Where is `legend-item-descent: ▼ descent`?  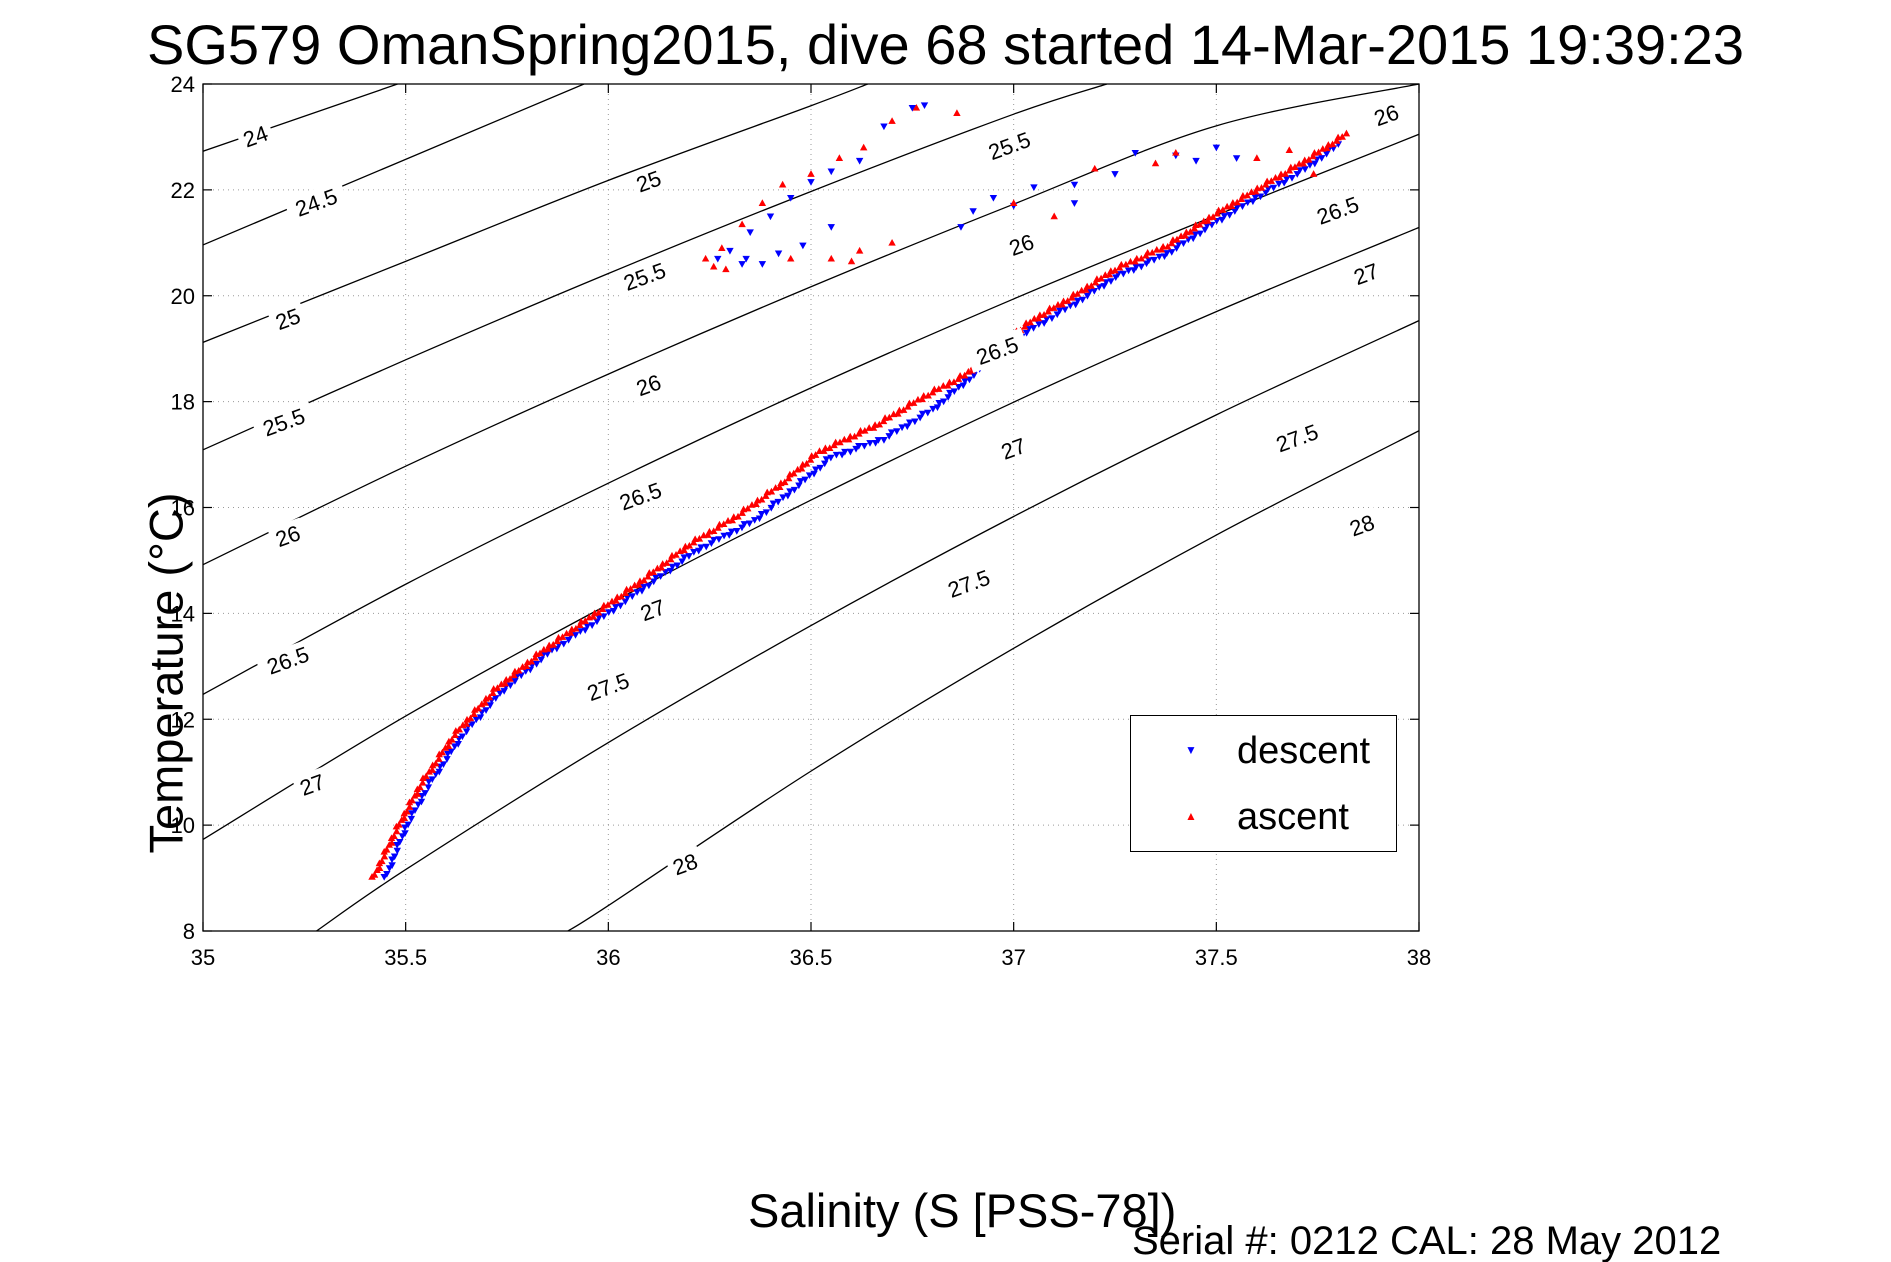 legend-item-descent: ▼ descent is located at coordinates (1263, 750).